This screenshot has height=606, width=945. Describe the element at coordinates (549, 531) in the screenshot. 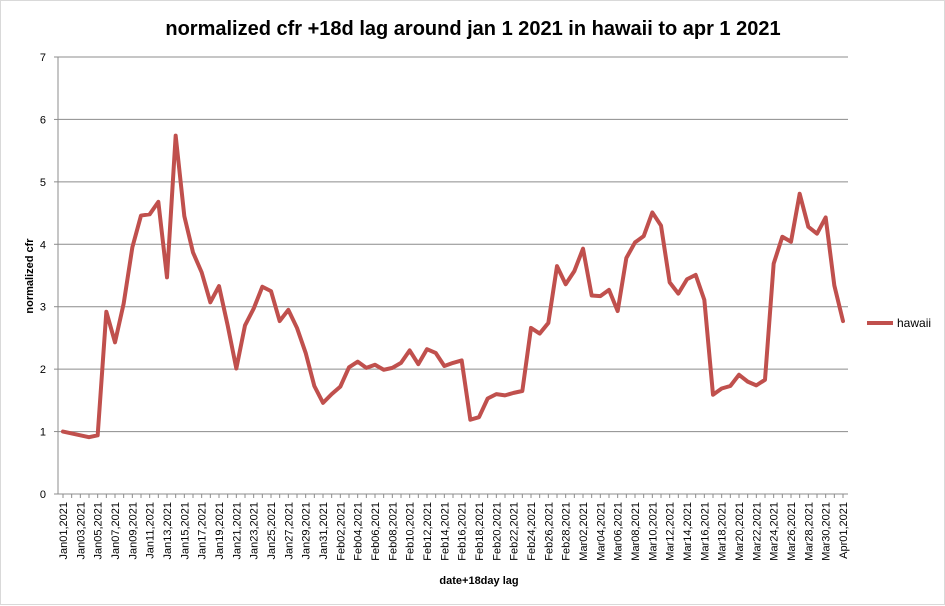

I see `x-tick-label: Feb26,2021` at that location.